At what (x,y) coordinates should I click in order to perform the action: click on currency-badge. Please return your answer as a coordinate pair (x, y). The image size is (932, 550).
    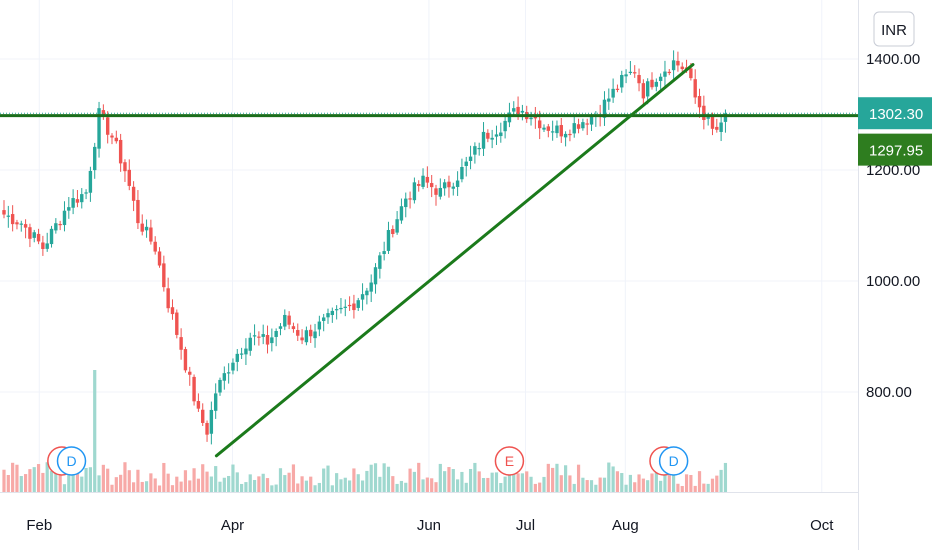
    Looking at the image, I should click on (894, 29).